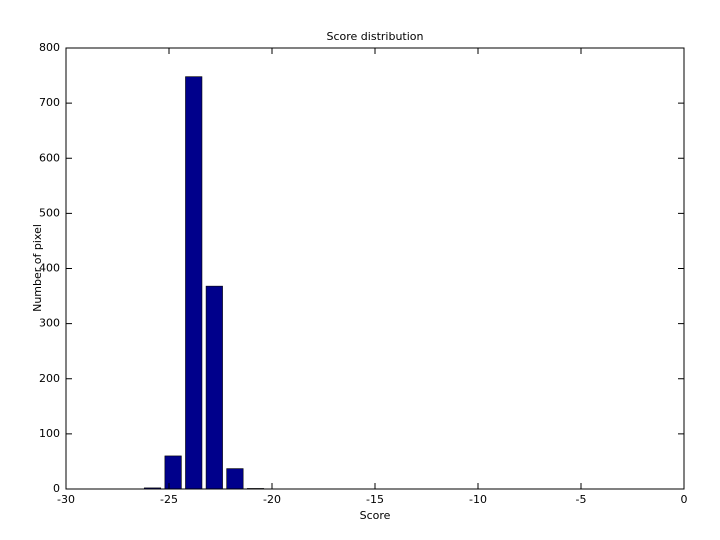  Describe the element at coordinates (478, 499) in the screenshot. I see `x-tick-label: -10` at that location.